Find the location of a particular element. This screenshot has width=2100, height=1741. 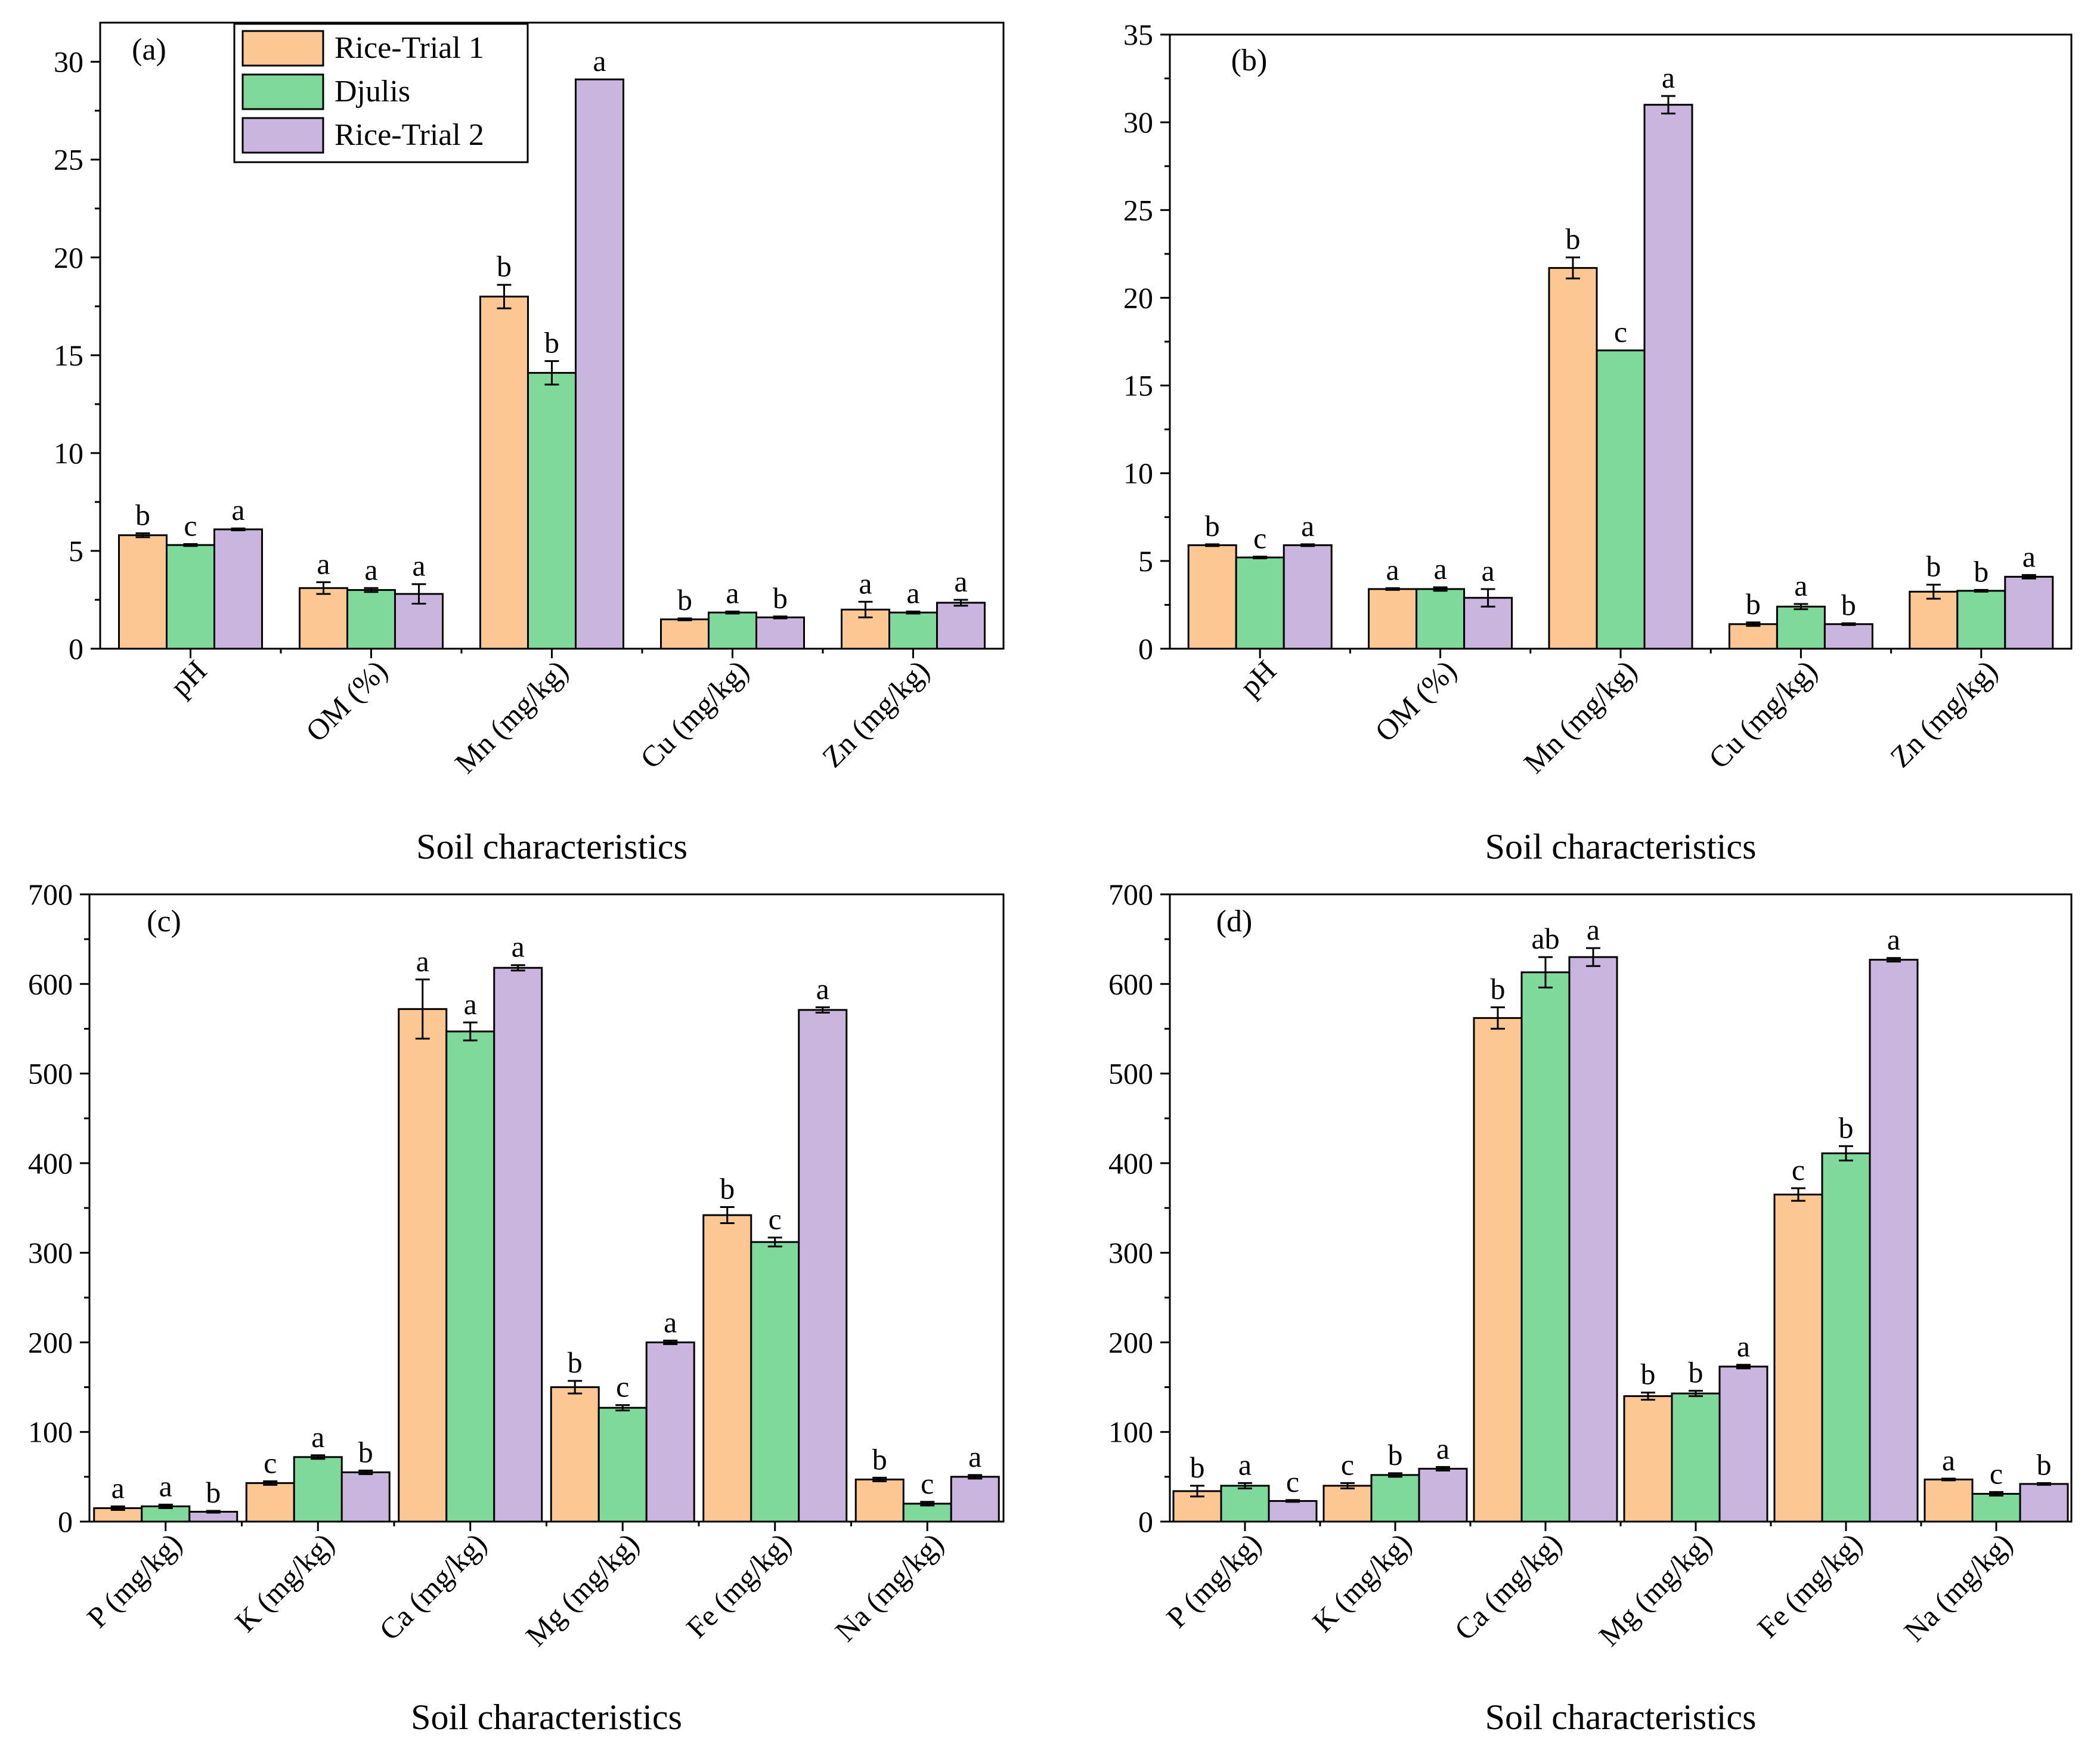

x-tick-label: Ca (mg/kg) is located at coordinates (1508, 1586).